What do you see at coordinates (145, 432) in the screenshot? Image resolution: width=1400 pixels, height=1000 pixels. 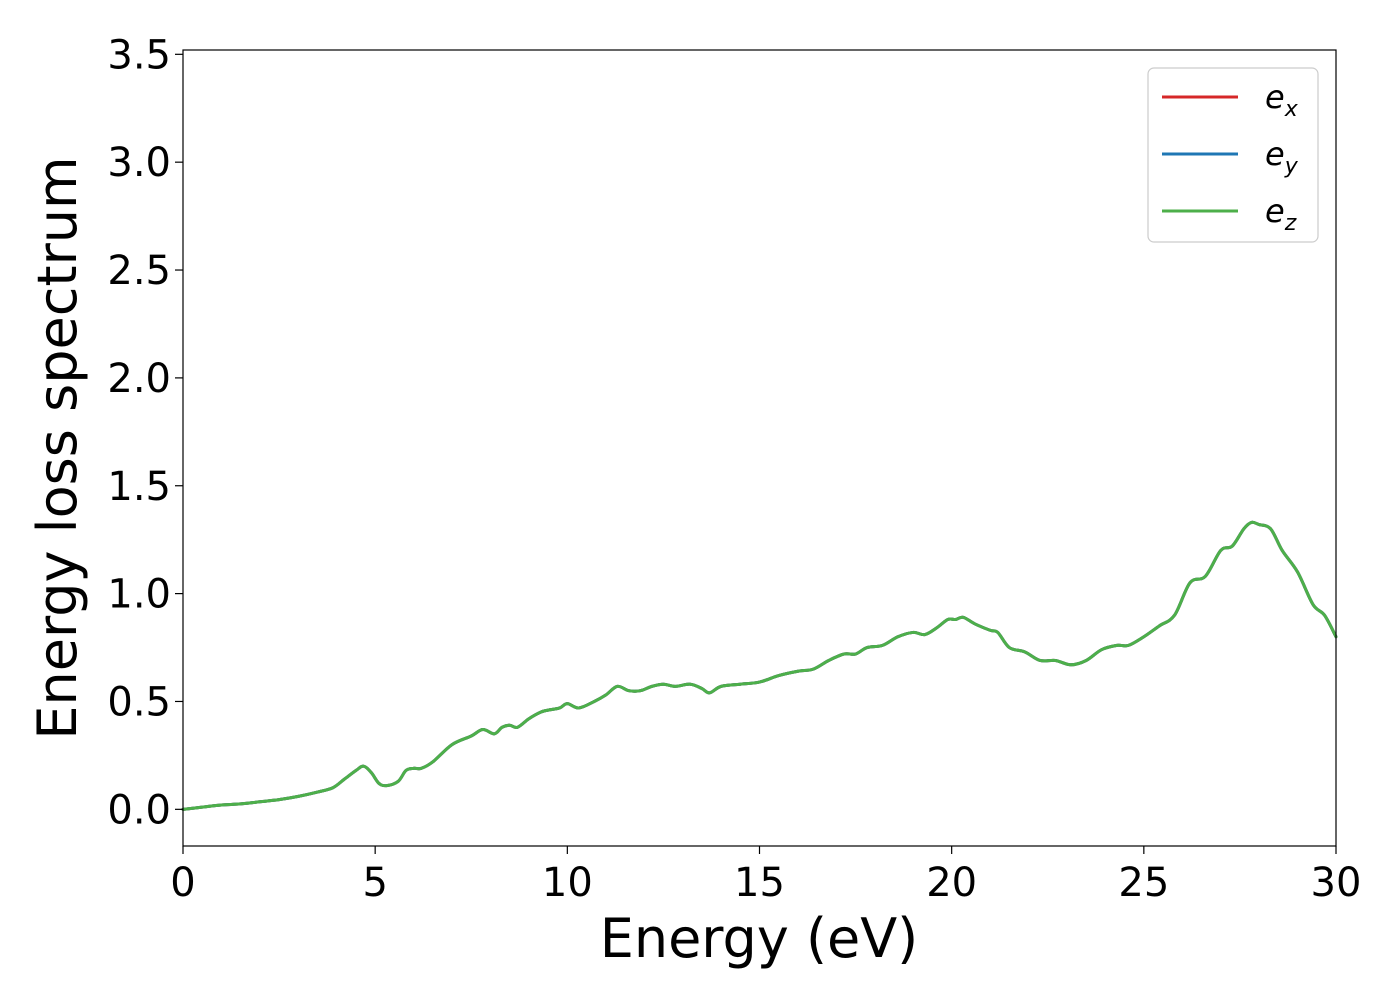 I see `y-axis-ticks: 0.0 0.5 1.0 1.5 2.0 2.5 3.0 3.5` at bounding box center [145, 432].